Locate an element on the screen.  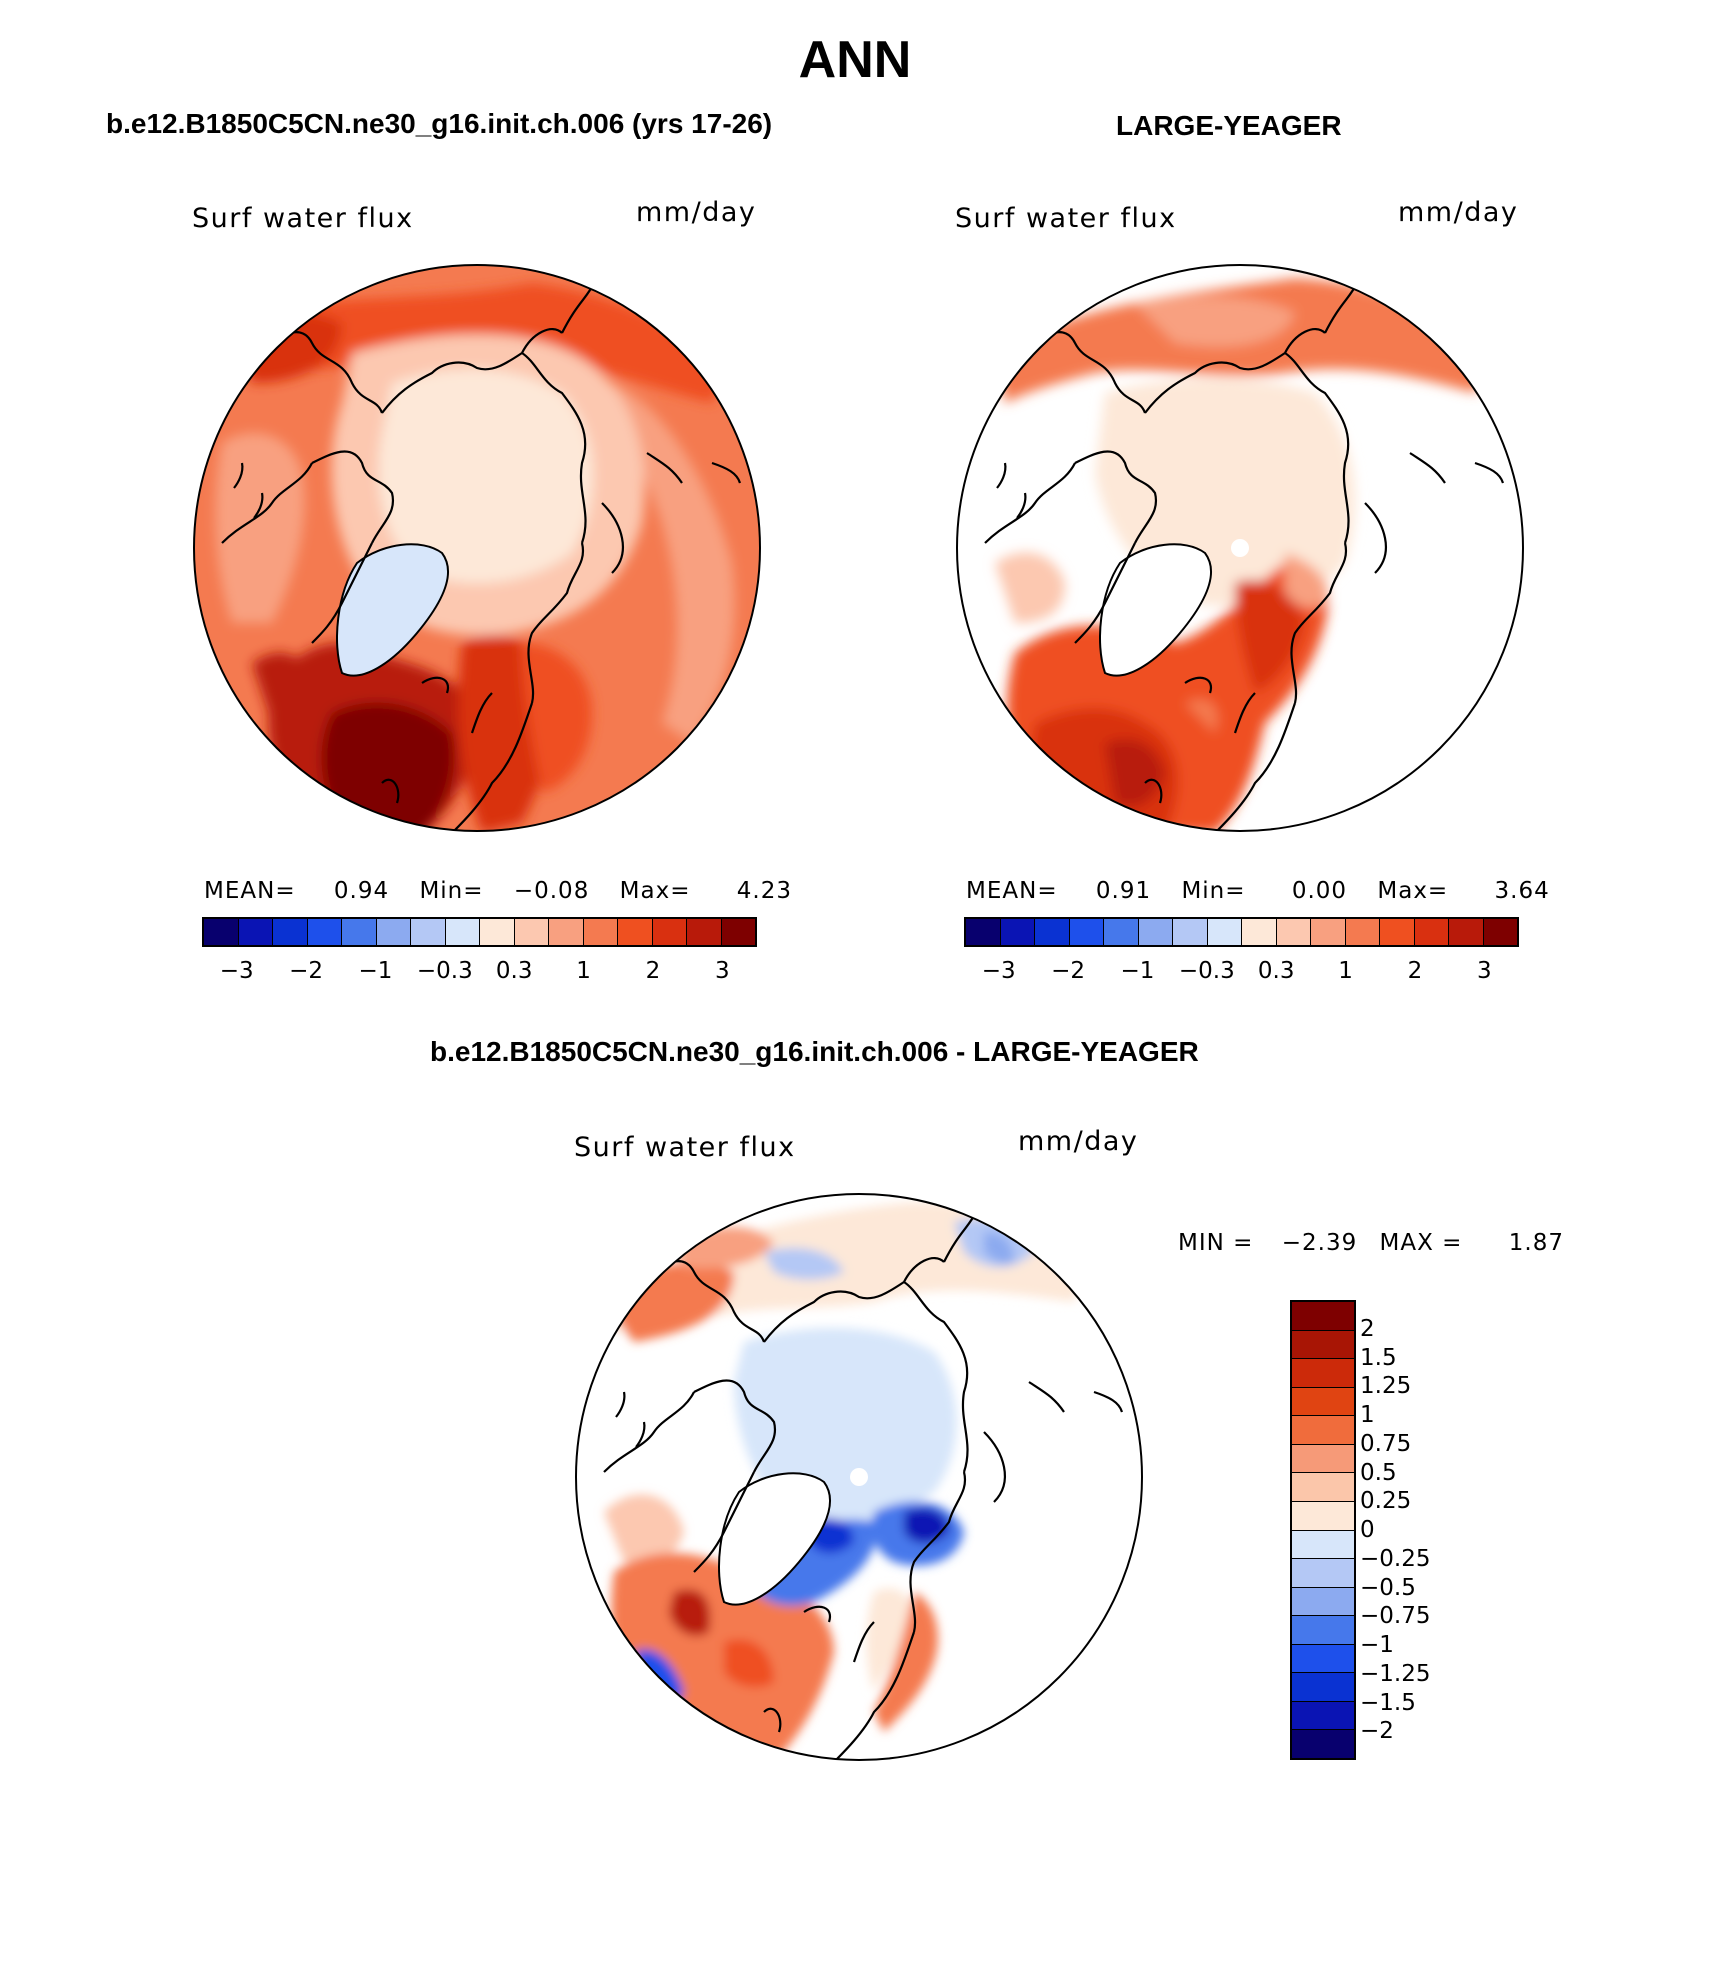
colorbar-model is located at coordinates (479, 932).